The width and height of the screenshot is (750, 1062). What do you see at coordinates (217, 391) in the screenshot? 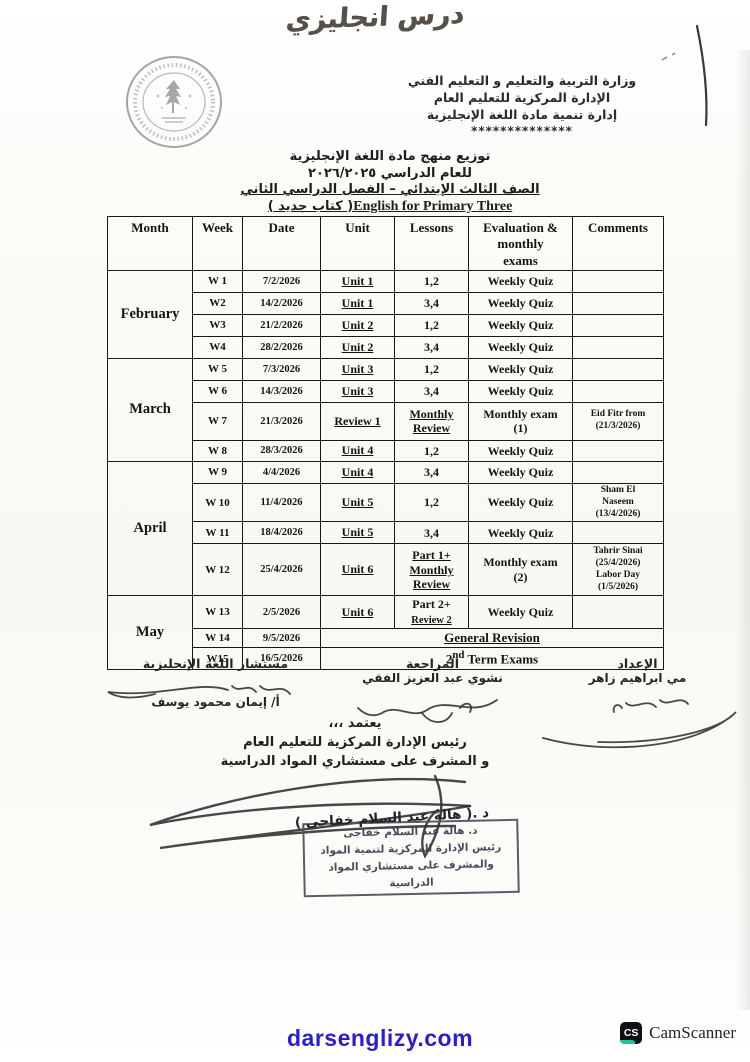
I see `week-cell: W 6` at bounding box center [217, 391].